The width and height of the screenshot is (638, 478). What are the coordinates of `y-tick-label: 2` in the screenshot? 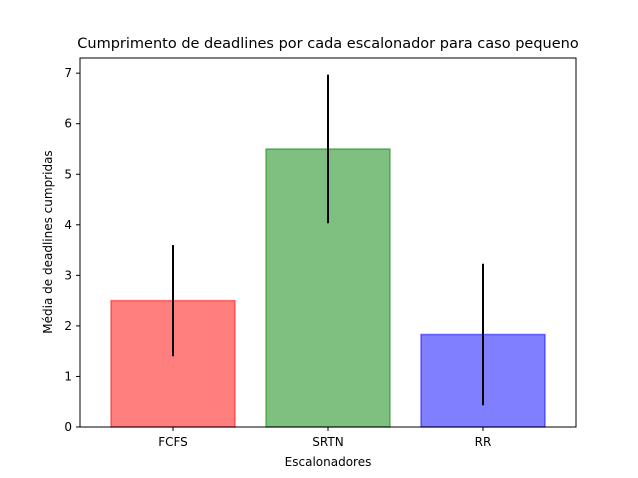 It's located at (68, 326).